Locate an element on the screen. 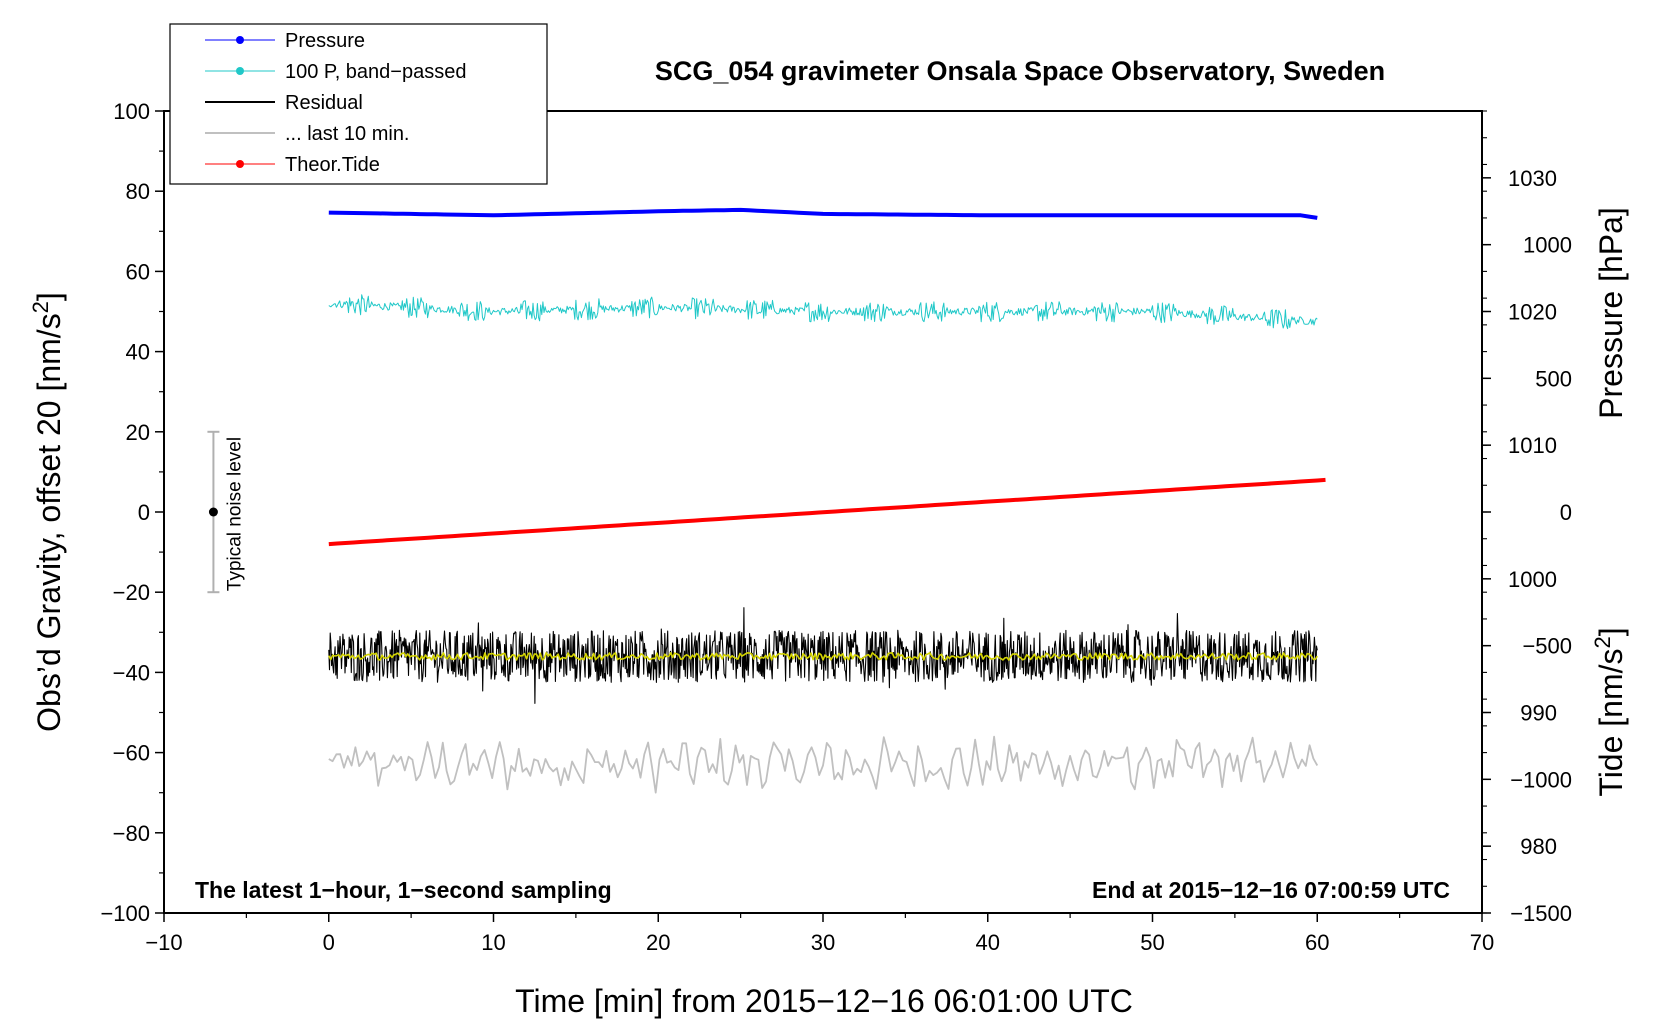  tide-tick-label: −500 is located at coordinates (1547, 646).